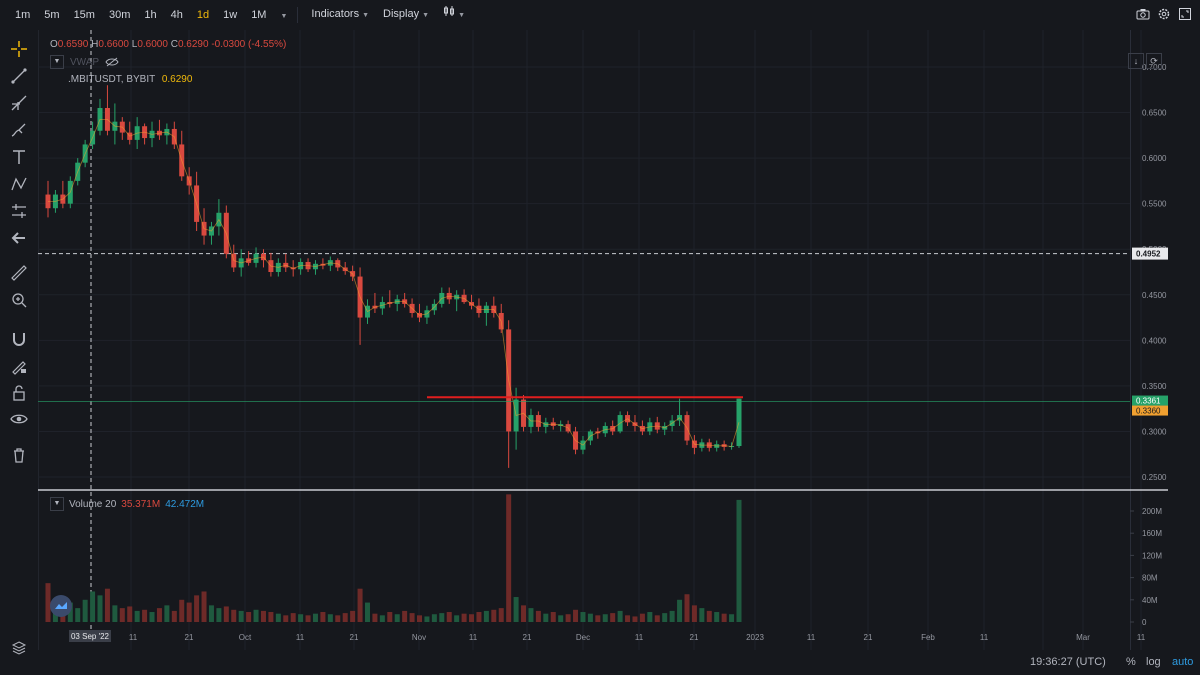 This screenshot has width=1200, height=675. I want to click on display-menu: Display ▼, so click(406, 14).